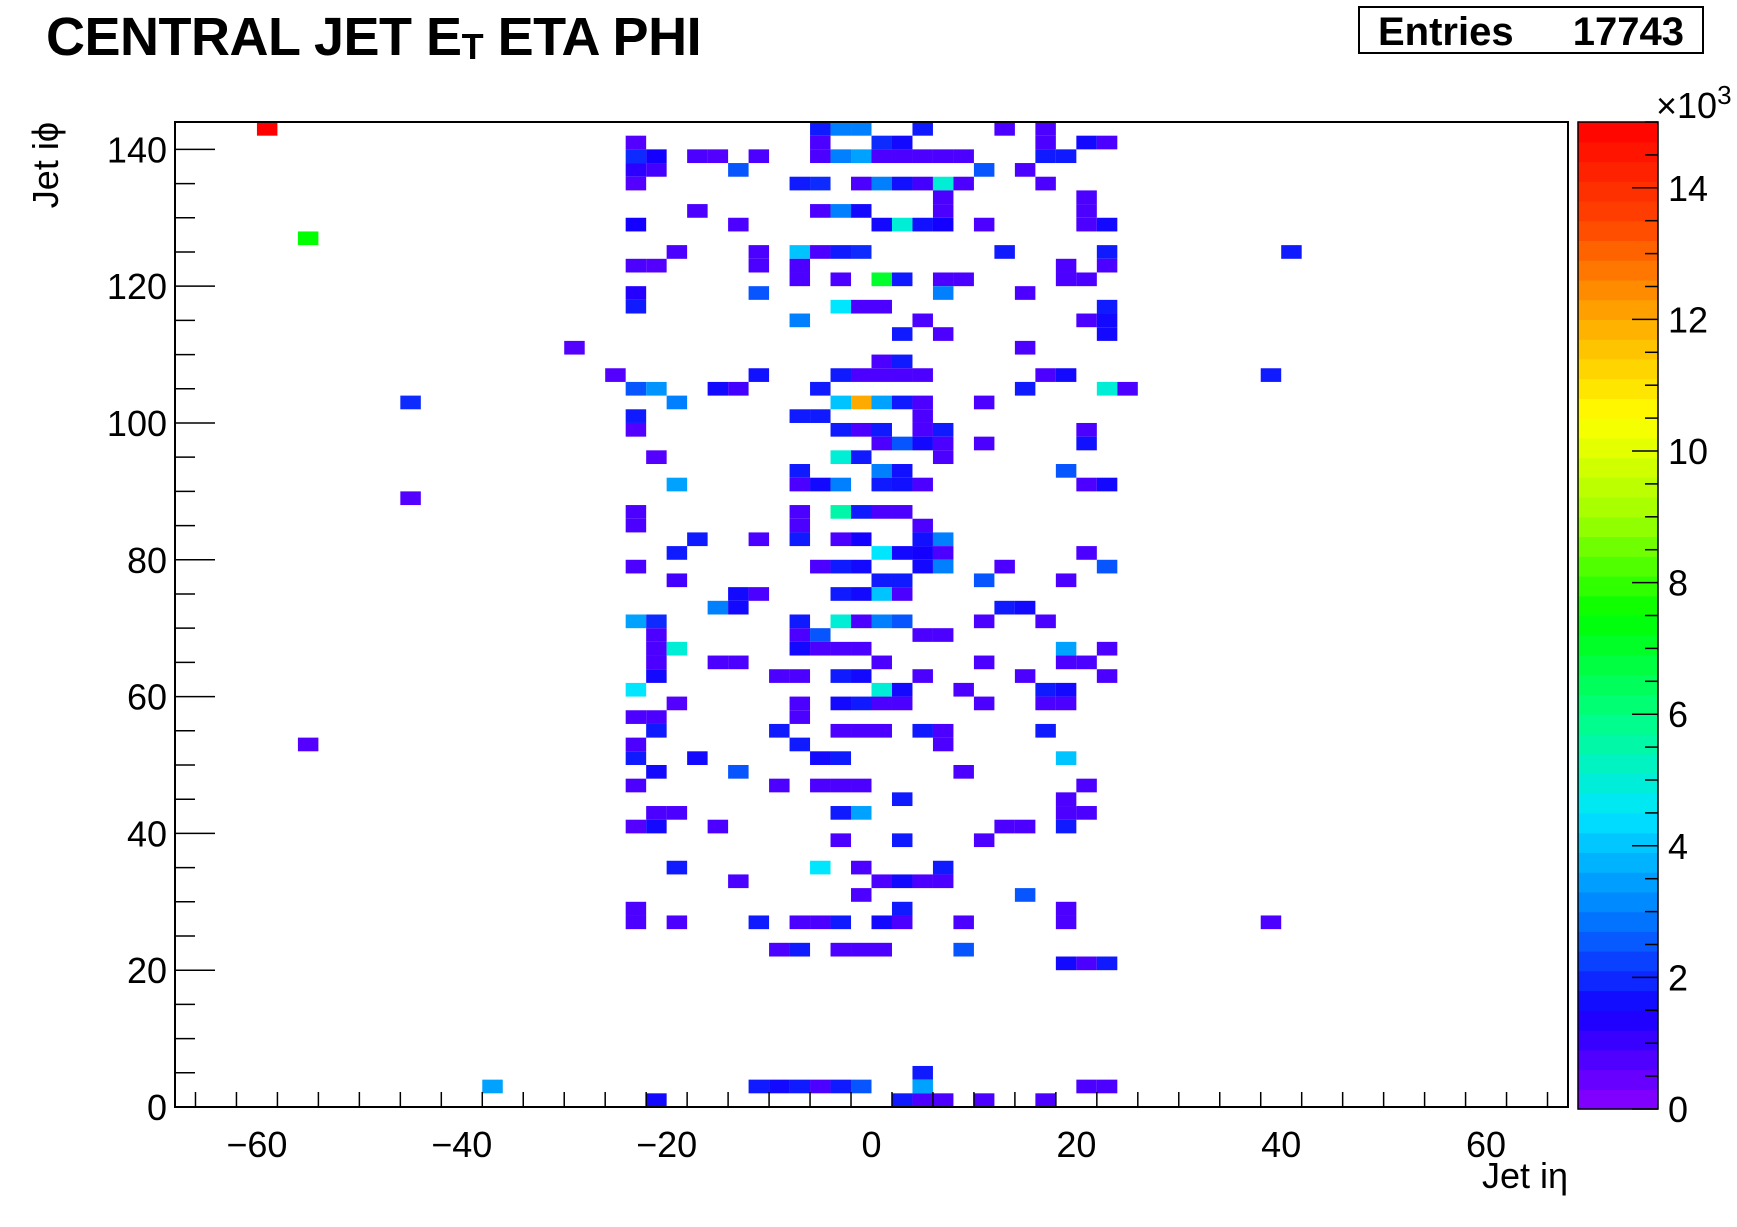 Image resolution: width=1737 pixels, height=1227 pixels. Describe the element at coordinates (666, 1144) in the screenshot. I see `x-tick-label: −20` at that location.